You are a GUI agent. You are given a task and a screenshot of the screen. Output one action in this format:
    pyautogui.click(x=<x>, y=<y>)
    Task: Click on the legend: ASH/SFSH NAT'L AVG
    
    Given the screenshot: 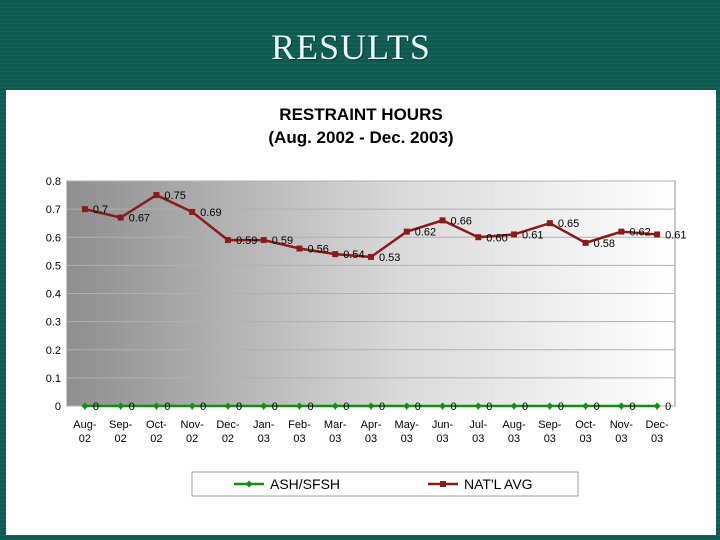 What is the action you would take?
    pyautogui.click(x=385, y=484)
    